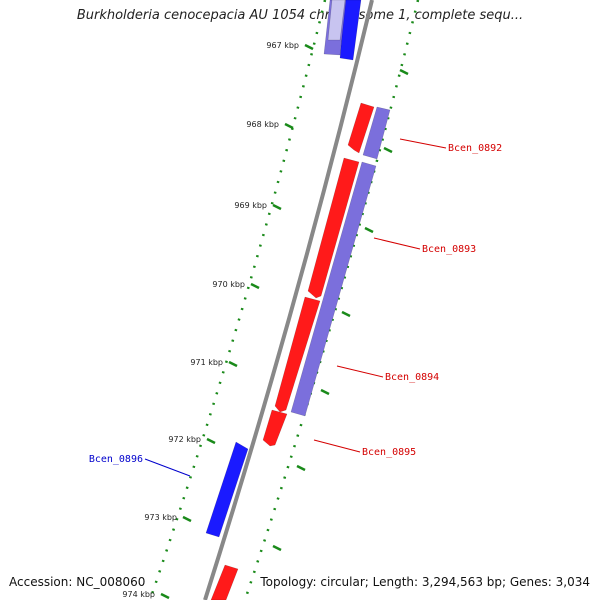 Image resolution: width=600 pixels, height=600 pixels. I want to click on tick-label: 969 kbp, so click(250, 205).